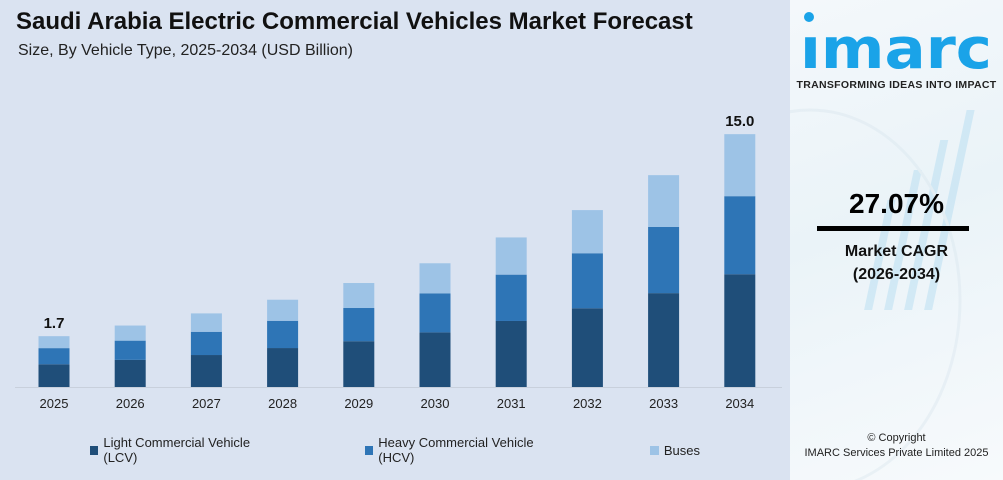  Describe the element at coordinates (283, 367) in the screenshot. I see `bar-2028-light-commercial-vehicle` at that location.